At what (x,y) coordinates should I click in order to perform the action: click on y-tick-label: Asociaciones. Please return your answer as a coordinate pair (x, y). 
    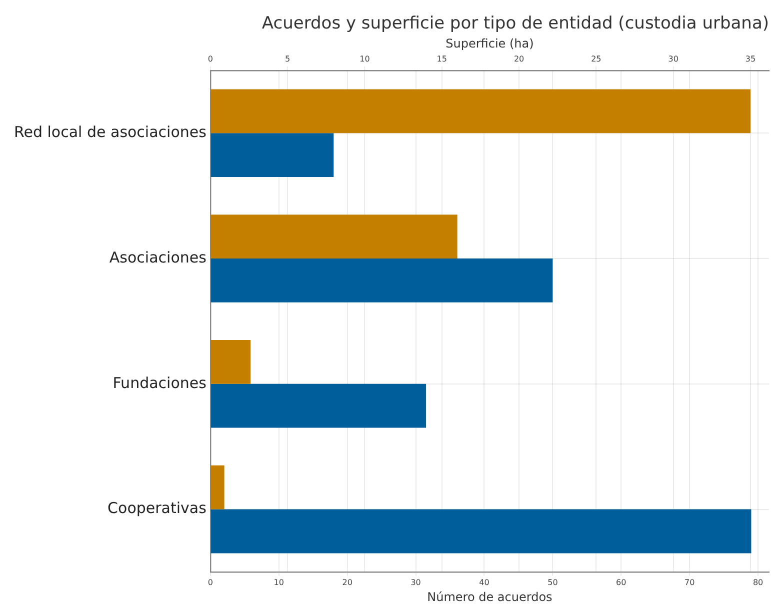
    Looking at the image, I should click on (158, 257).